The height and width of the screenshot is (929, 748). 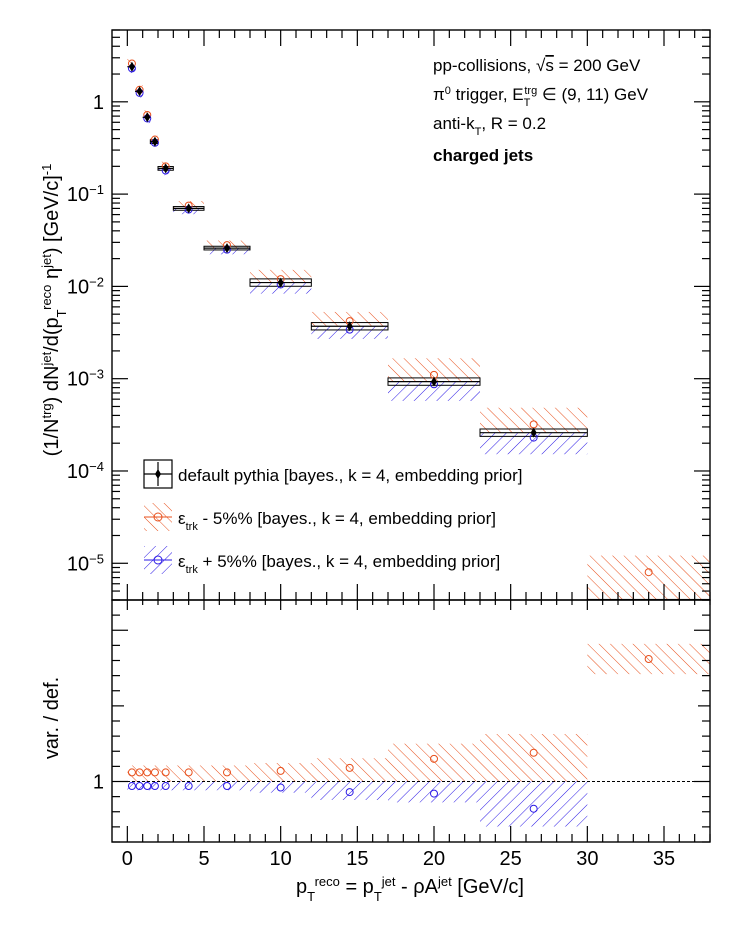 I want to click on annotation-collisions: pp-collisions, √s = 200 GeV, so click(x=537, y=65).